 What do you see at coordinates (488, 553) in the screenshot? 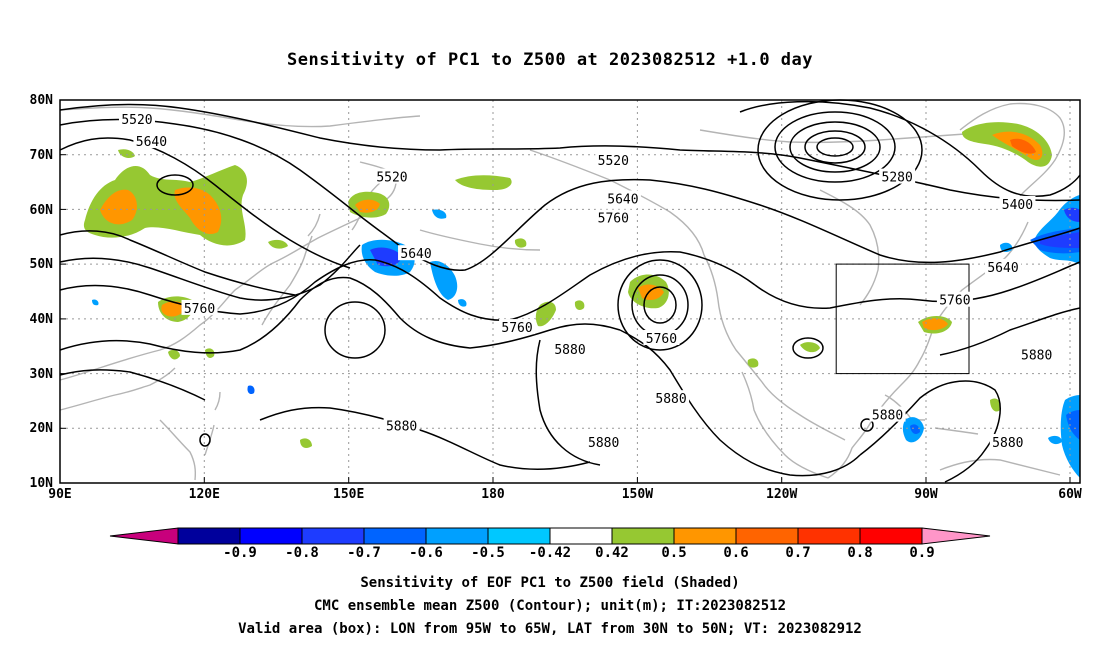
I see `colorbar-tick-label: -0.5` at bounding box center [488, 553].